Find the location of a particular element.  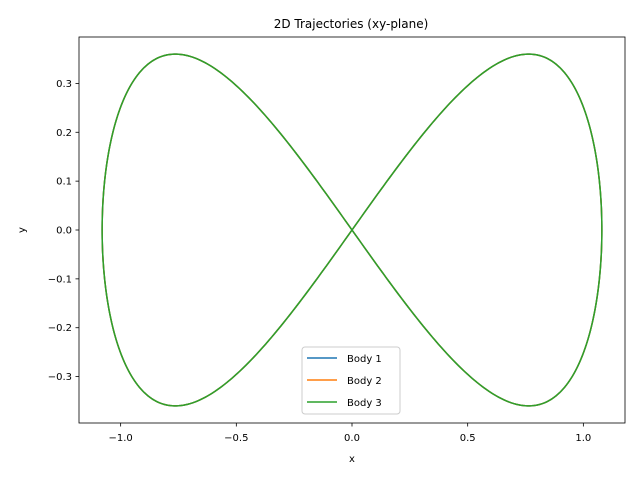

y-tick-label: 0.3 is located at coordinates (64, 84).